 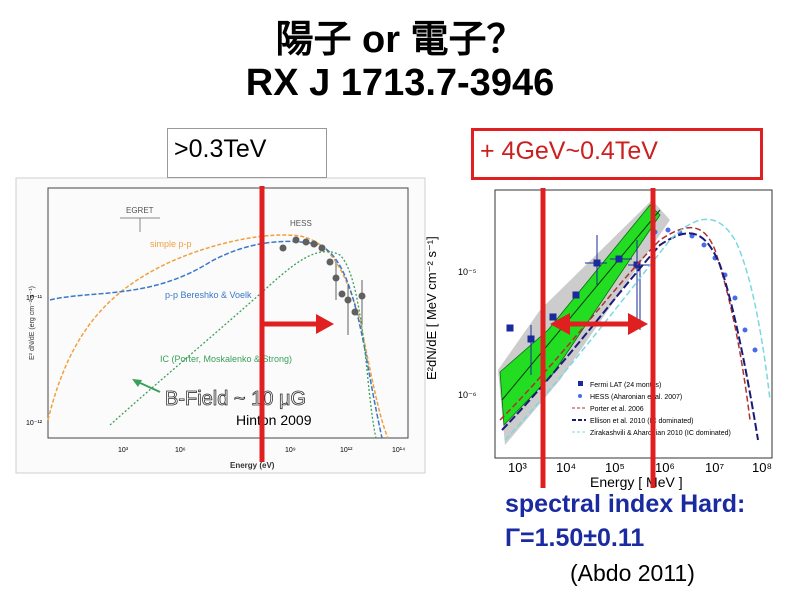 What do you see at coordinates (171, 244) in the screenshot?
I see `simple-pp-label: simple p-p` at bounding box center [171, 244].